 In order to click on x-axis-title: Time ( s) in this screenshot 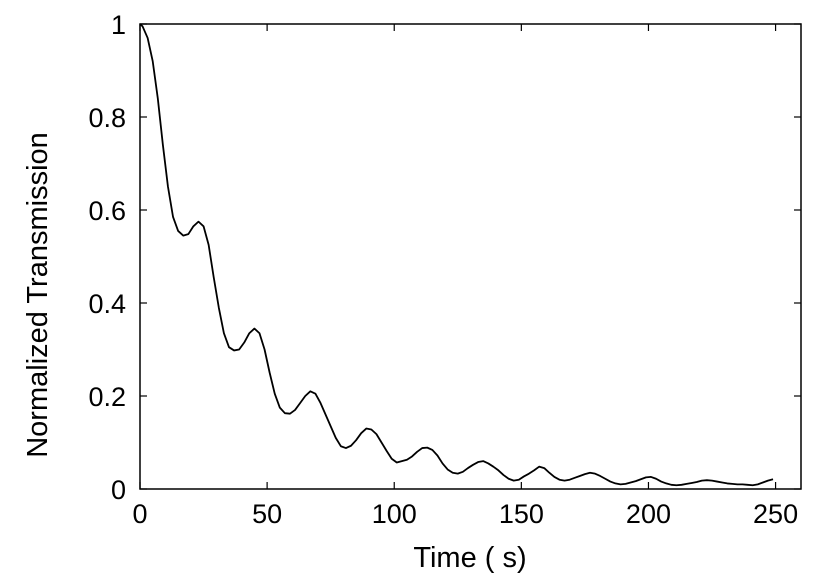, I will do `click(469, 558)`.